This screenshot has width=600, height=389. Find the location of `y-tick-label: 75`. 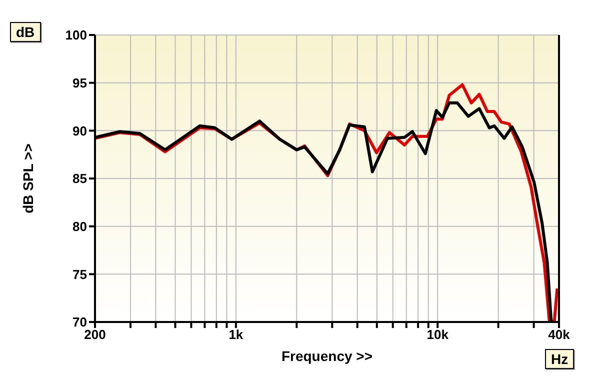

y-tick-label: 75 is located at coordinates (79, 274).